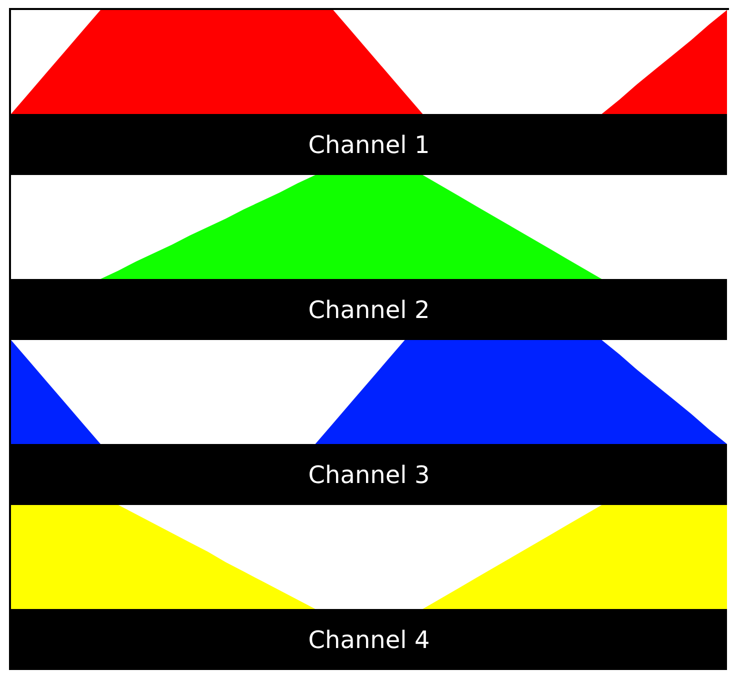  Describe the element at coordinates (369, 309) in the screenshot. I see `text: Channel 2` at that location.